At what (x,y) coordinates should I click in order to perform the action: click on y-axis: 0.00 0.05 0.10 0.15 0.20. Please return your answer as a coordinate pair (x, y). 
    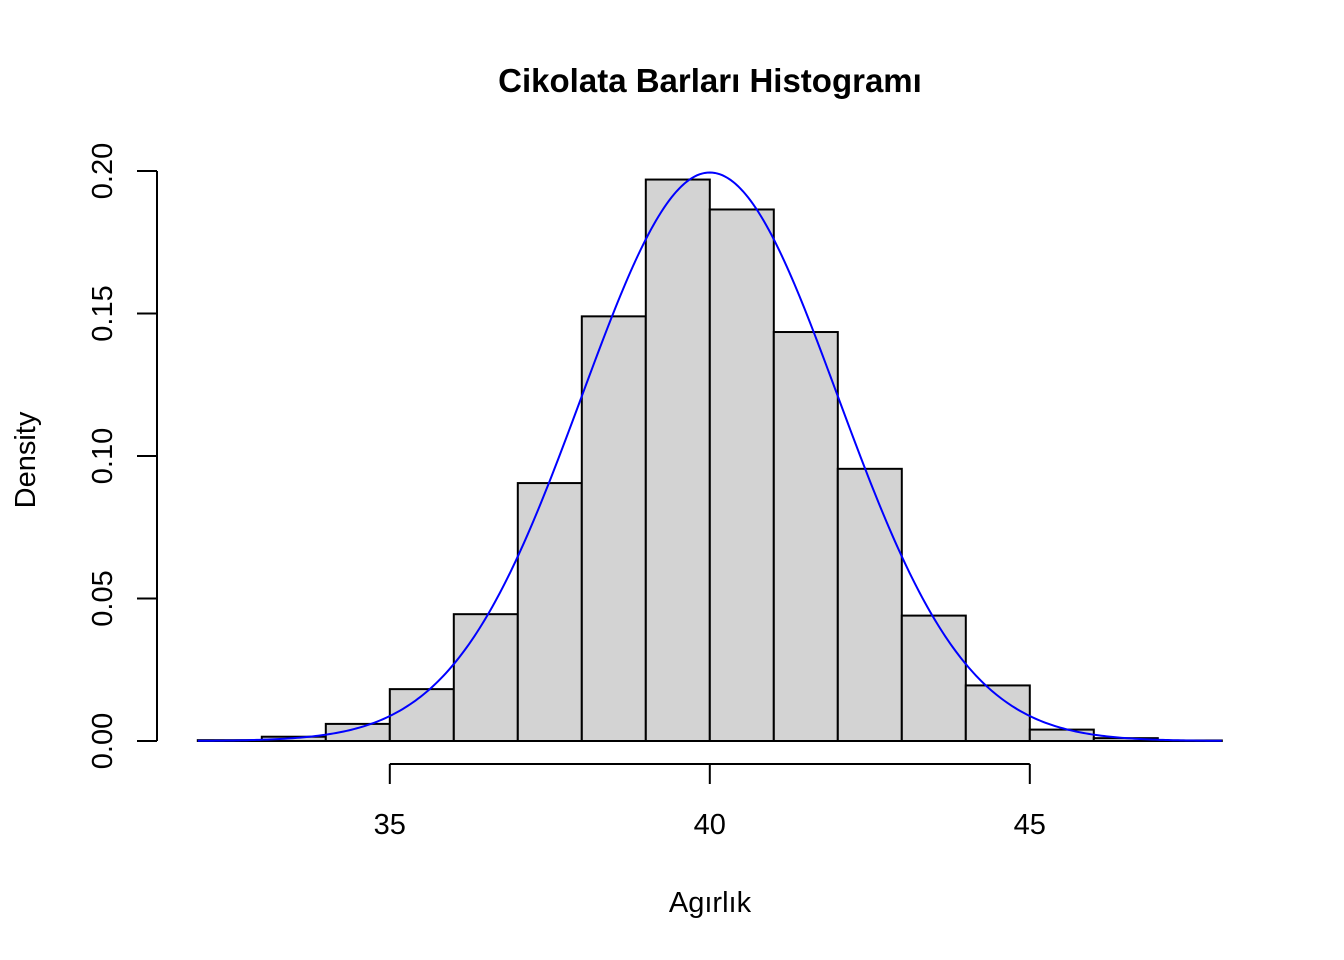
    Looking at the image, I should click on (122, 456).